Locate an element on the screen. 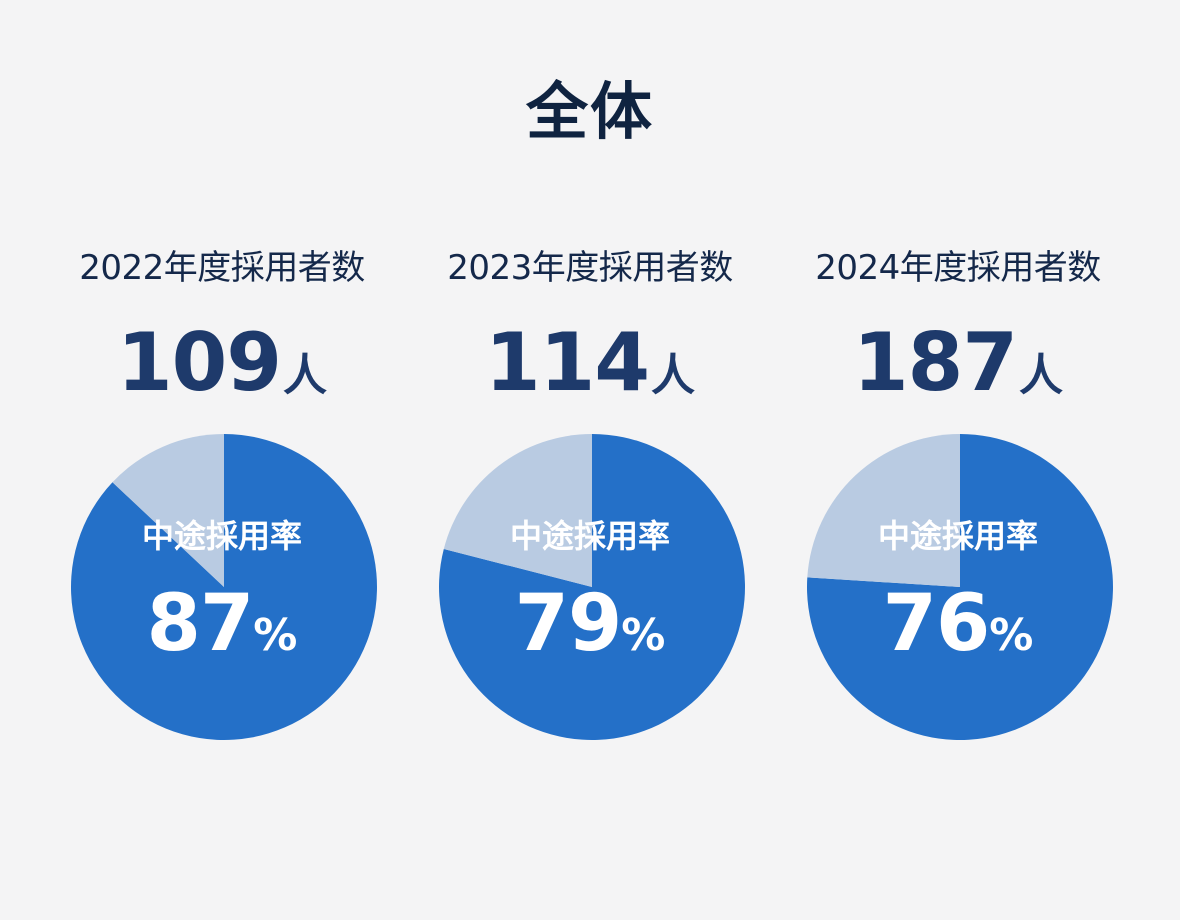 This screenshot has height=920, width=1180. hire-count-value: 109 is located at coordinates (199, 362).